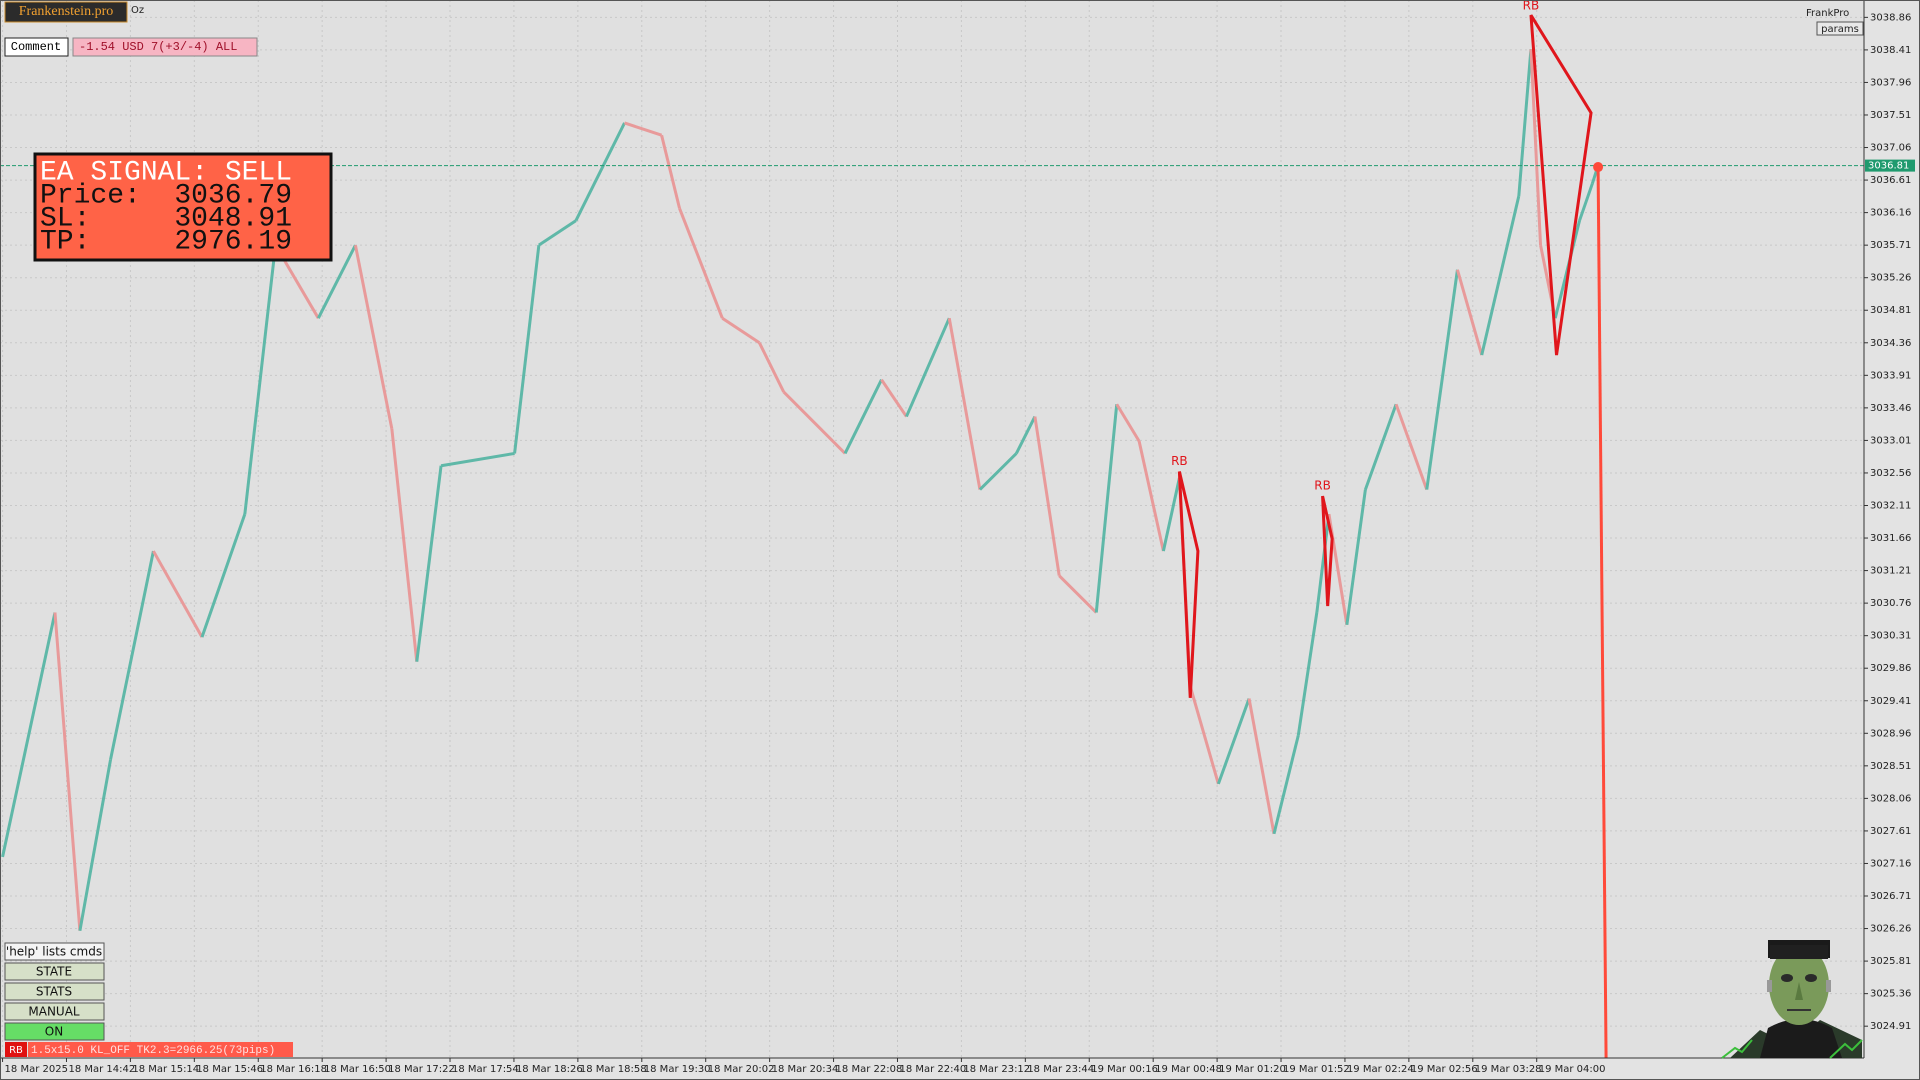  I want to click on status-tag-box, so click(16, 1049).